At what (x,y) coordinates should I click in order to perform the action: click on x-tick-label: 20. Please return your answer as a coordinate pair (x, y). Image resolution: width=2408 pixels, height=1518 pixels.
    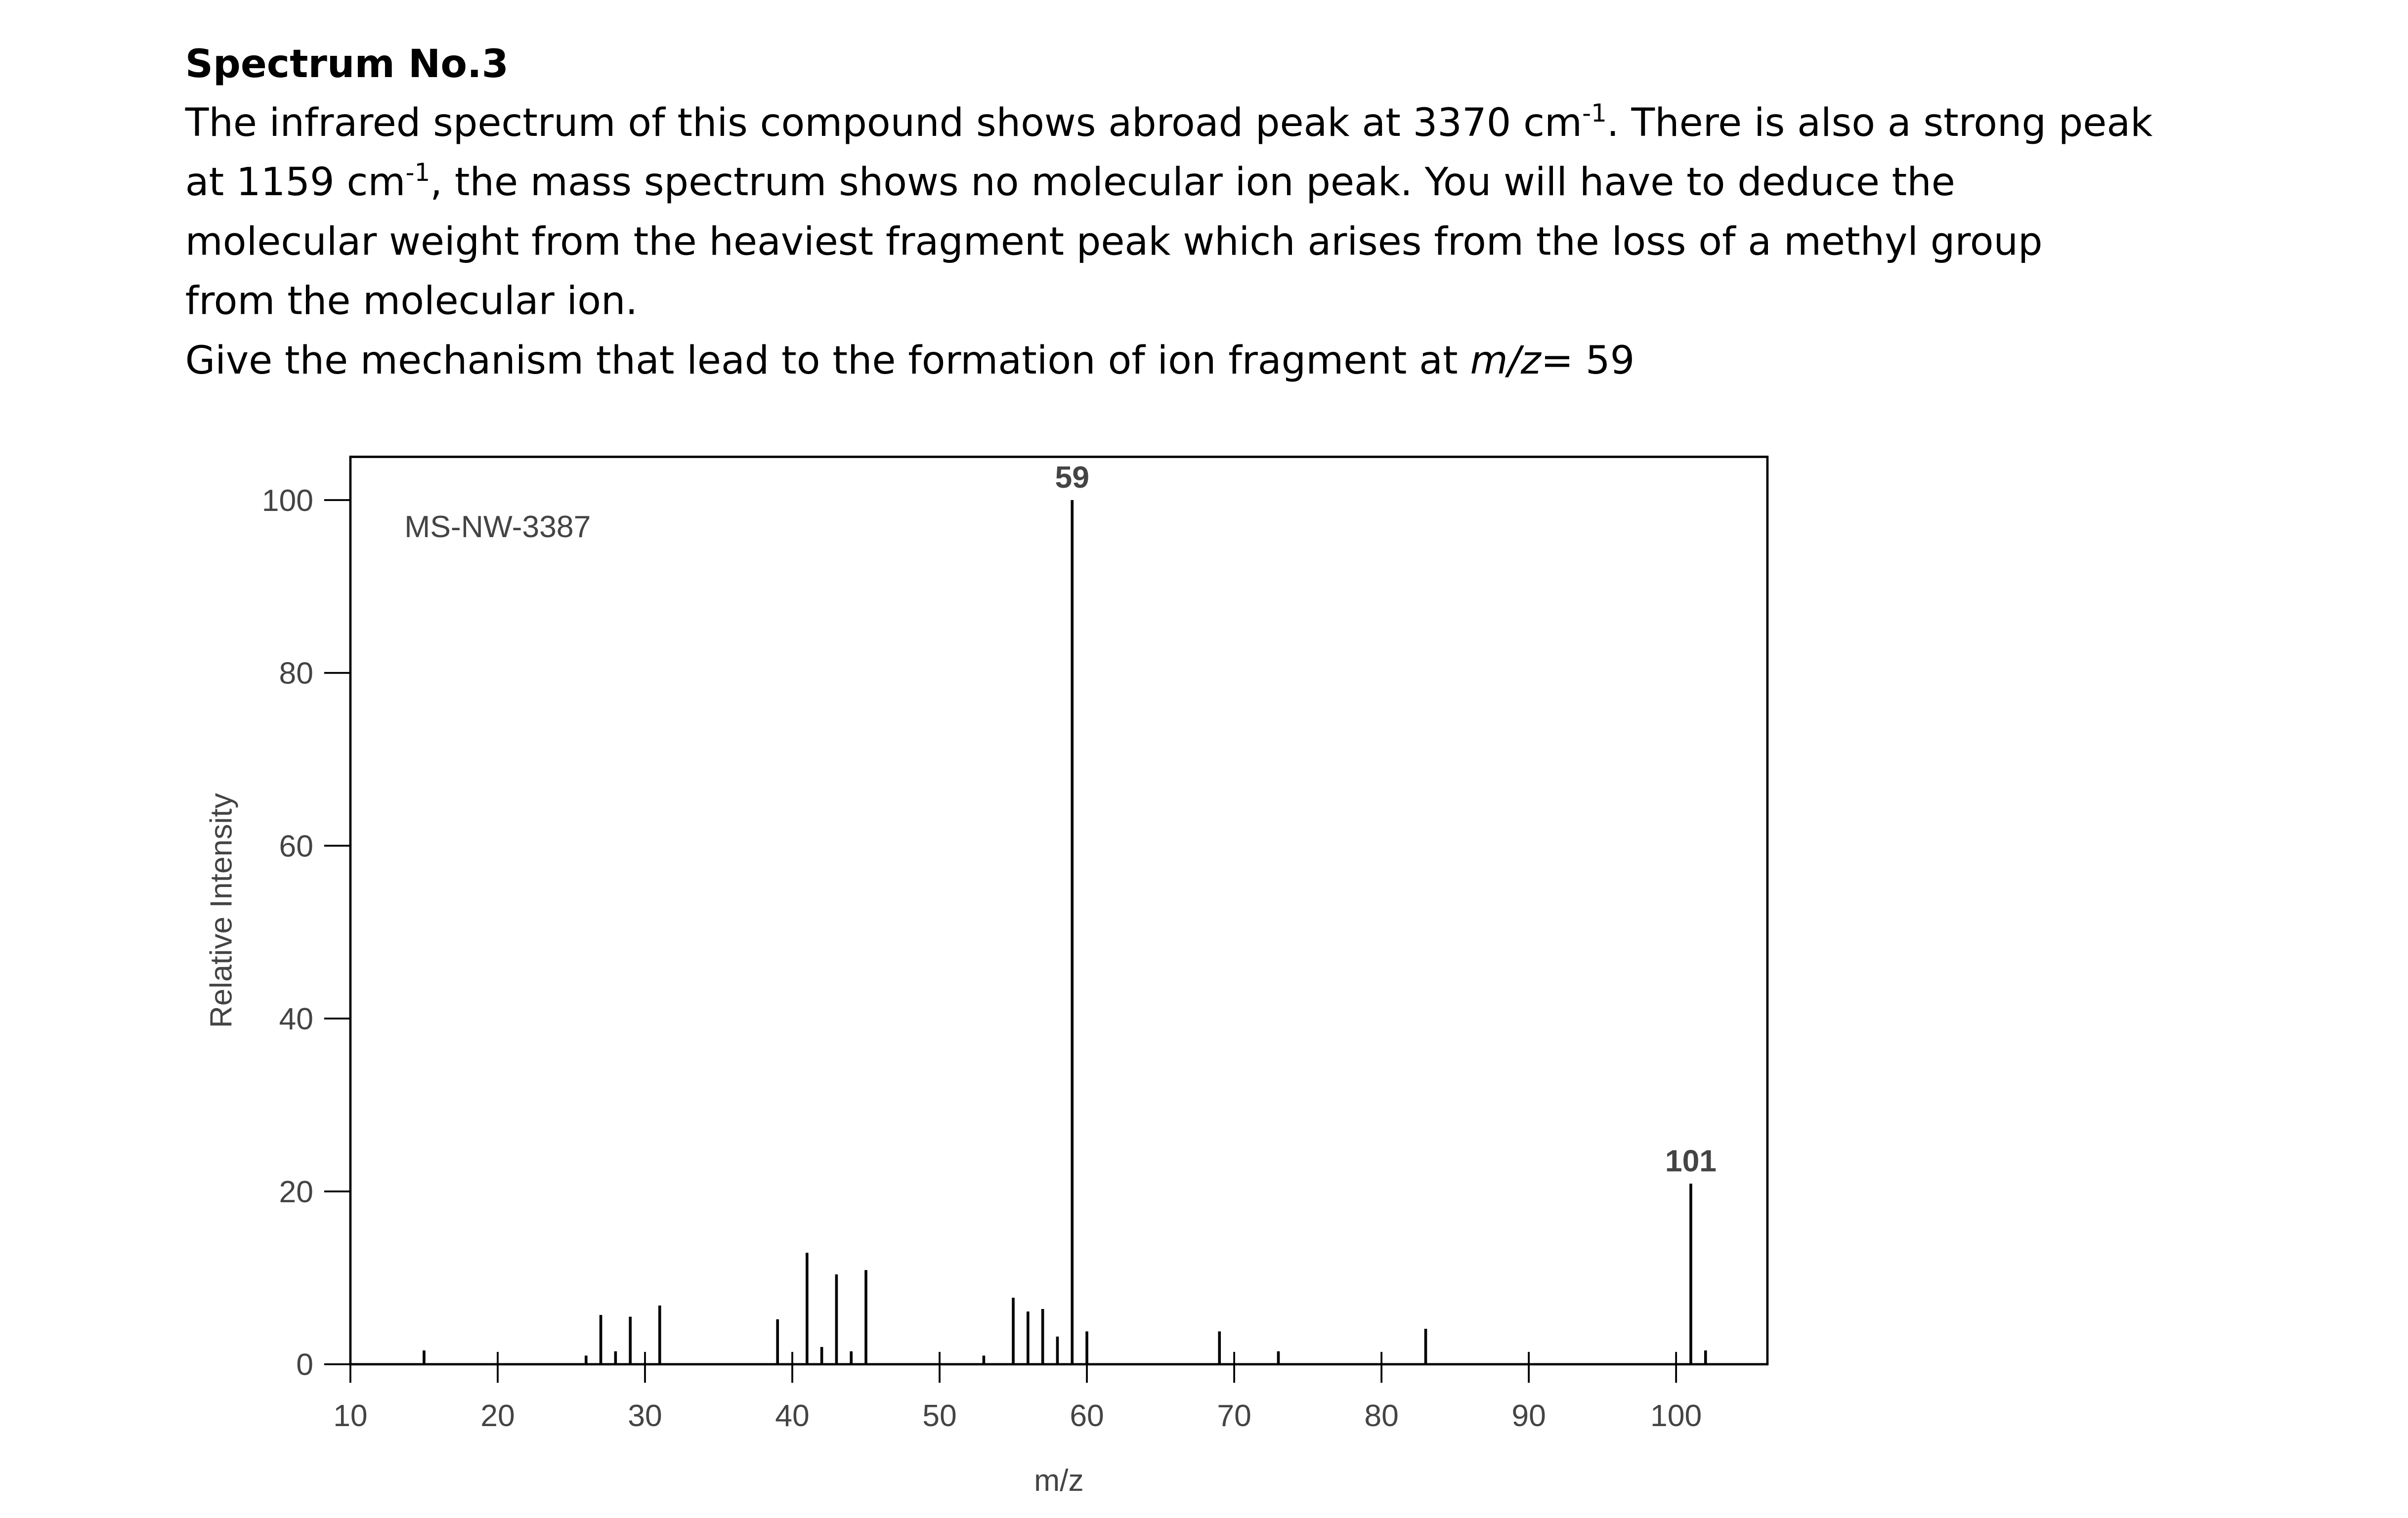
    Looking at the image, I should click on (497, 1415).